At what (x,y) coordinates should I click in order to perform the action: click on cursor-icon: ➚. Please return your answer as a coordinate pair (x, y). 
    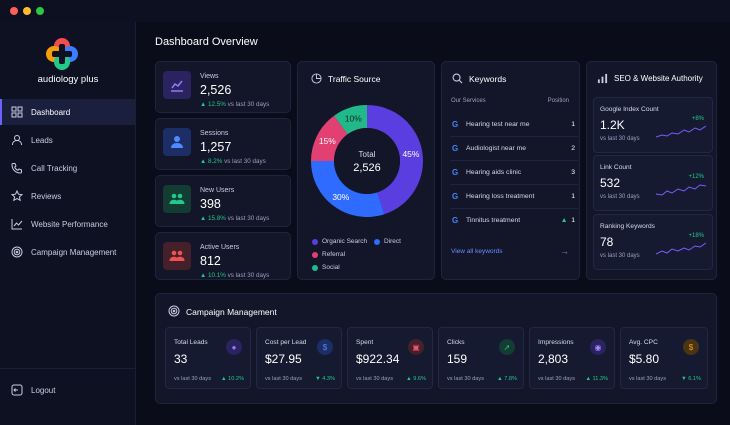
    Looking at the image, I should click on (507, 347).